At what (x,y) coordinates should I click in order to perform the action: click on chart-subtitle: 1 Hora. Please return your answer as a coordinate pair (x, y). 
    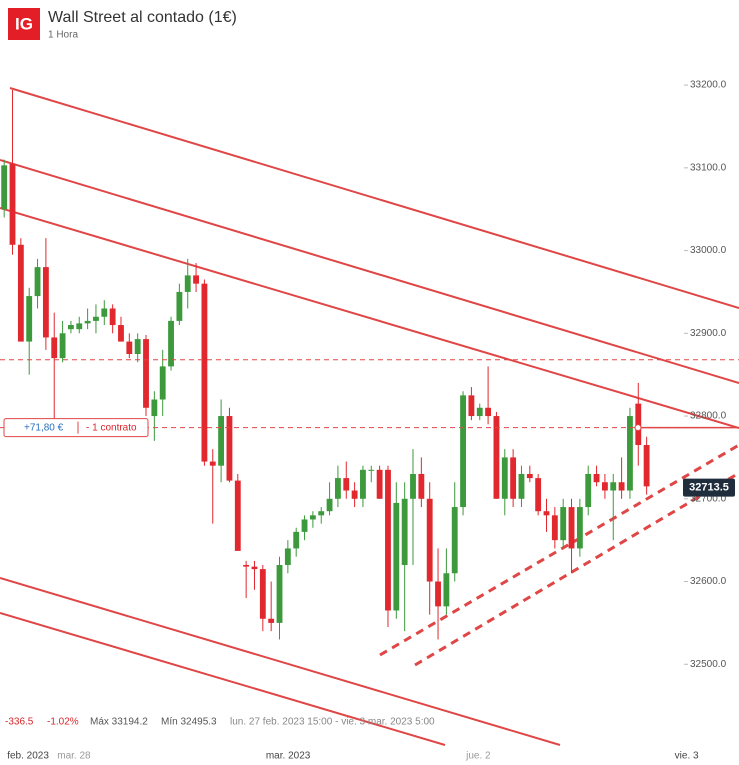
    Looking at the image, I should click on (63, 35).